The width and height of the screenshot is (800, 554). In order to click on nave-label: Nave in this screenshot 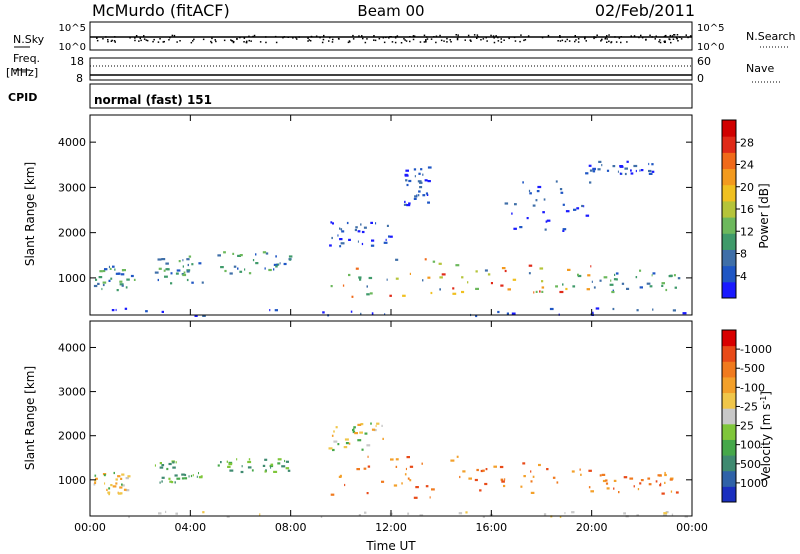, I will do `click(760, 68)`.